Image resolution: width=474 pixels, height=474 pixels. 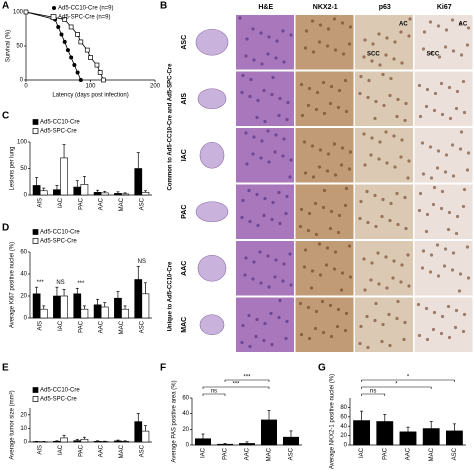 I want to click on y-tick-label: 40, so click(x=23, y=275).